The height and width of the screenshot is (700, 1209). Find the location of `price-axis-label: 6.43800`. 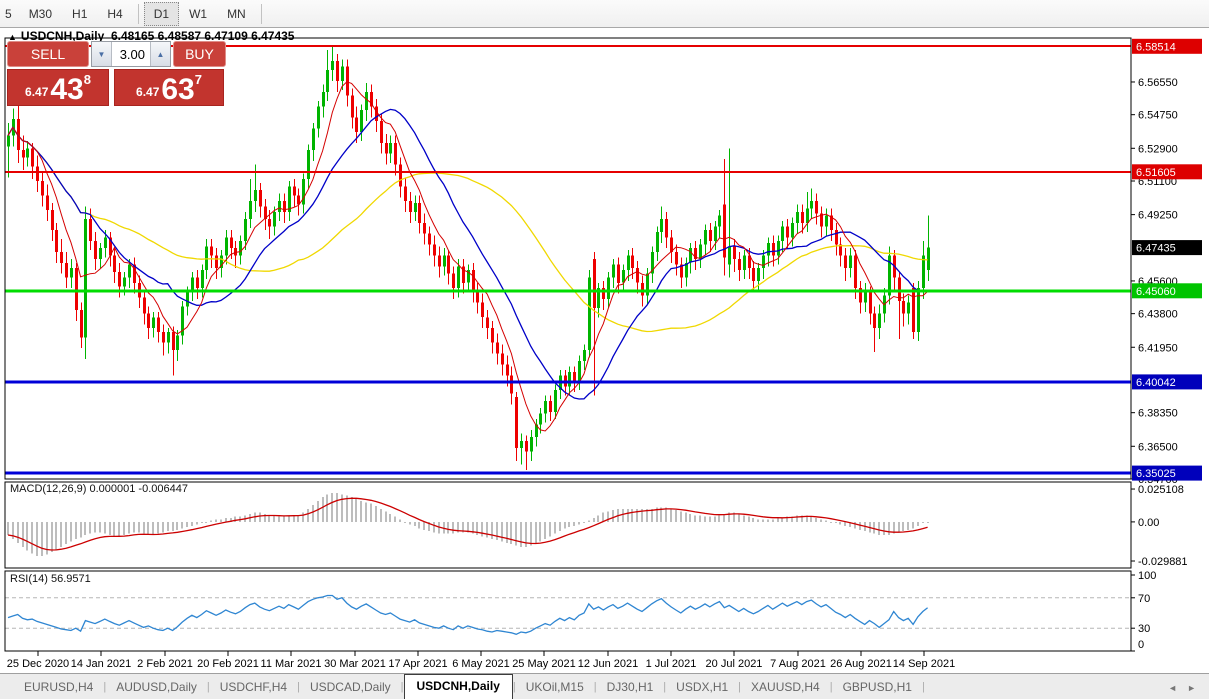

price-axis-label: 6.43800 is located at coordinates (1158, 315).